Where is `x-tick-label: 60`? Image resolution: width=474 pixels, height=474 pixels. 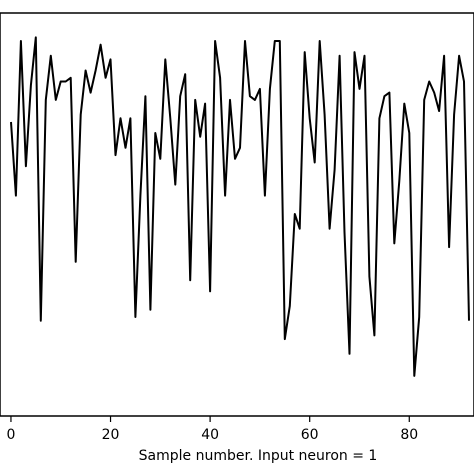 x-tick-label: 60 is located at coordinates (310, 435).